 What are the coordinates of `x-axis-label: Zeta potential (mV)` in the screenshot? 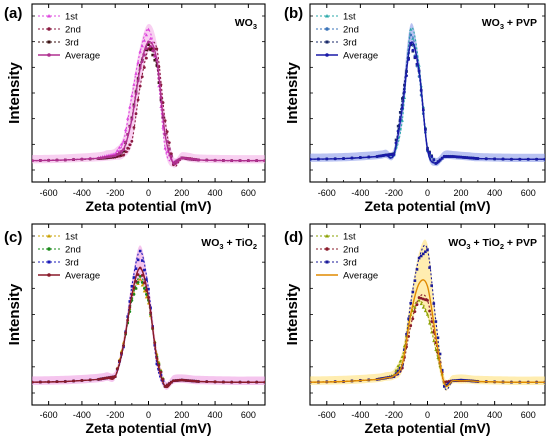 It's located at (148, 428).